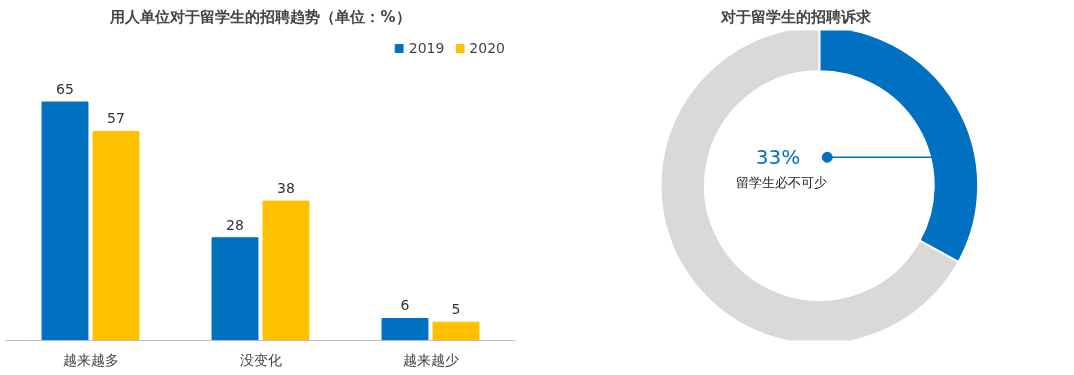  Describe the element at coordinates (260, 359) in the screenshot. I see `x-tick-label: 没变化` at that location.